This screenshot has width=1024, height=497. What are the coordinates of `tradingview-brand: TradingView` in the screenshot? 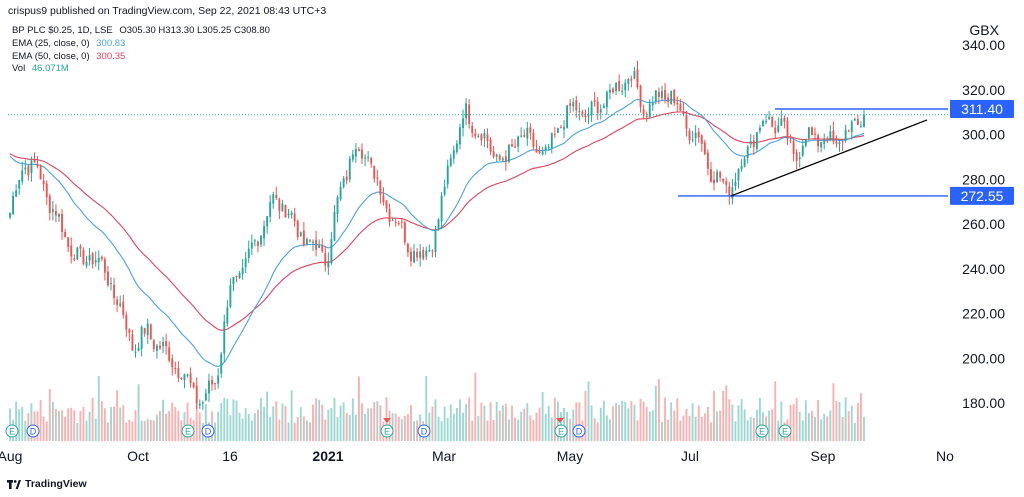 It's located at (47, 484).